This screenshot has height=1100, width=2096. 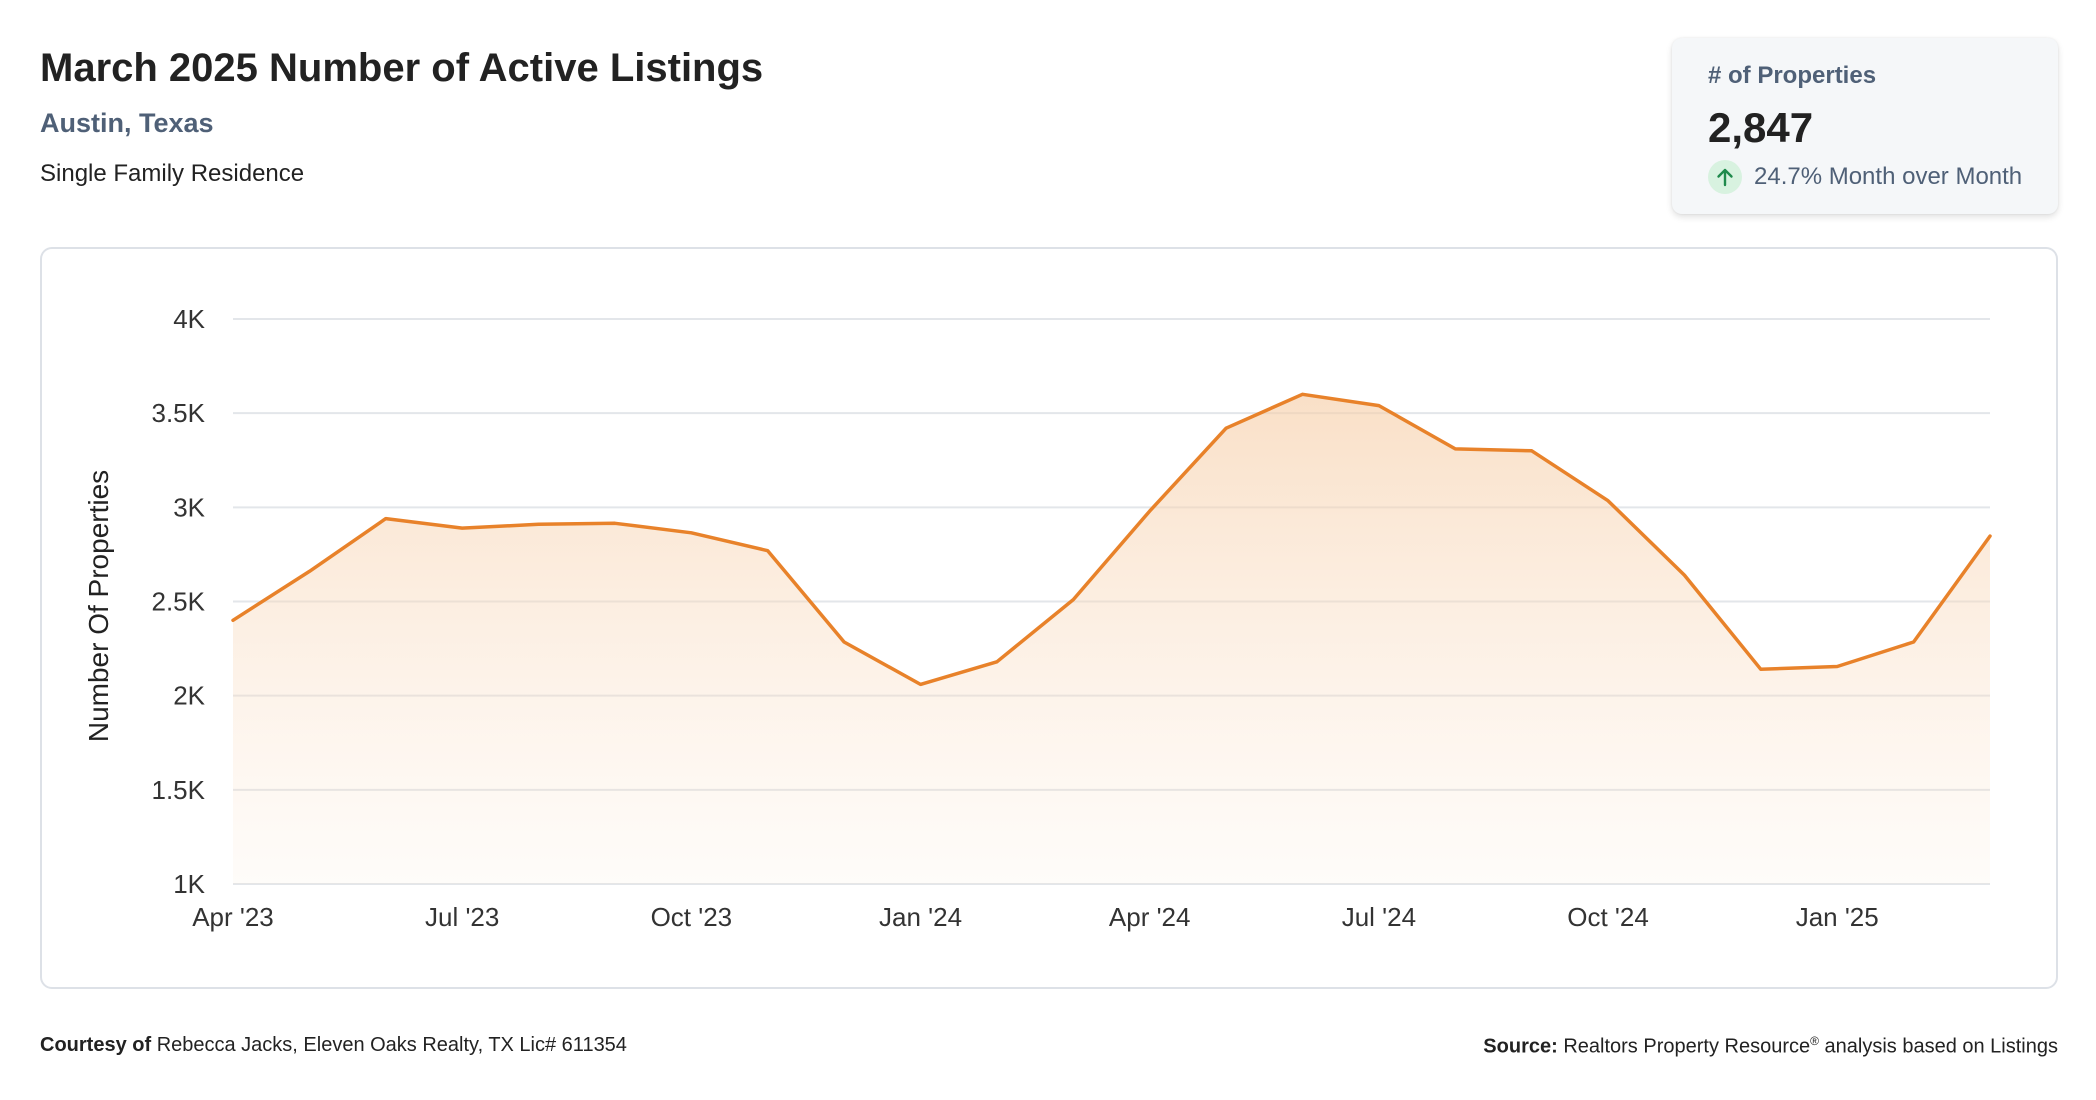 What do you see at coordinates (179, 790) in the screenshot?
I see `y-tick-label: 1.5K` at bounding box center [179, 790].